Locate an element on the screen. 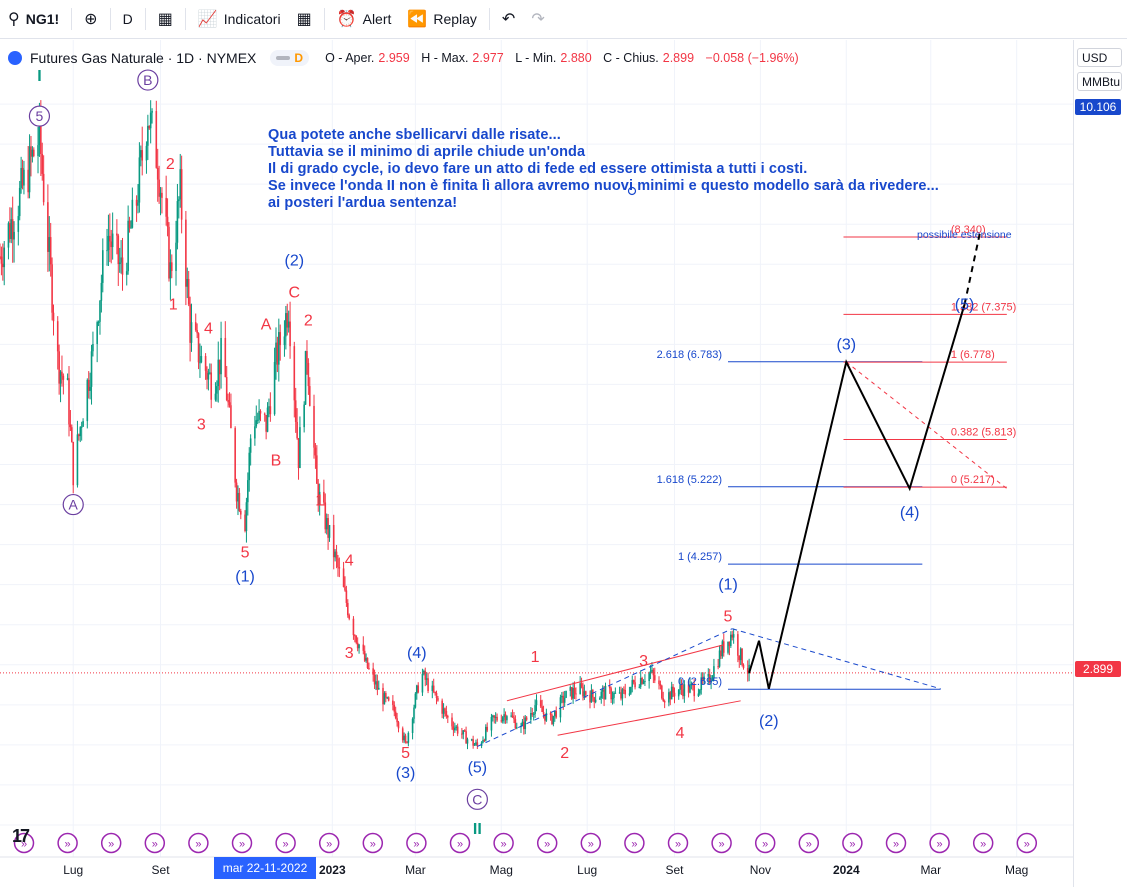  compare-button: ⊕ is located at coordinates (90, 19).